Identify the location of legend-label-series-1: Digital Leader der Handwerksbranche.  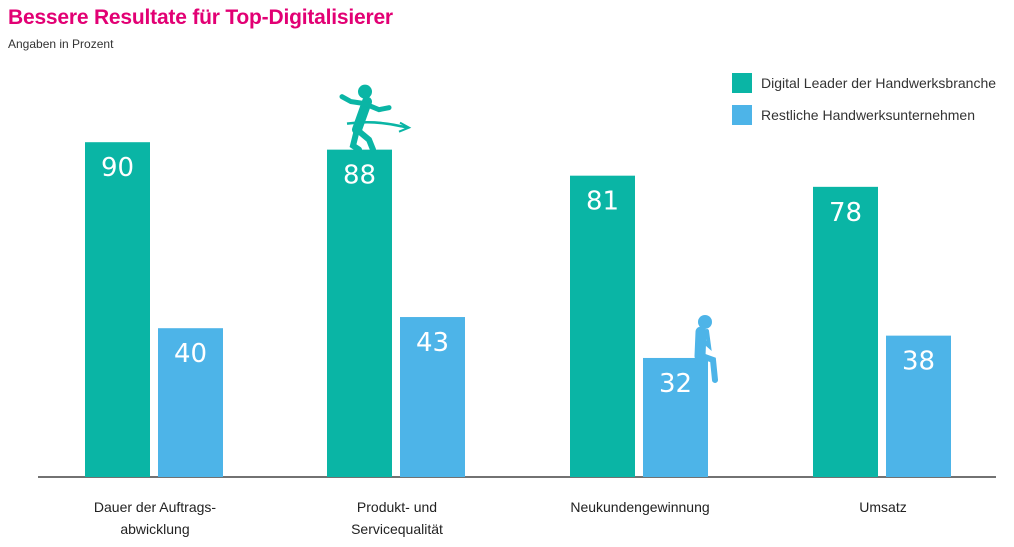
(879, 83).